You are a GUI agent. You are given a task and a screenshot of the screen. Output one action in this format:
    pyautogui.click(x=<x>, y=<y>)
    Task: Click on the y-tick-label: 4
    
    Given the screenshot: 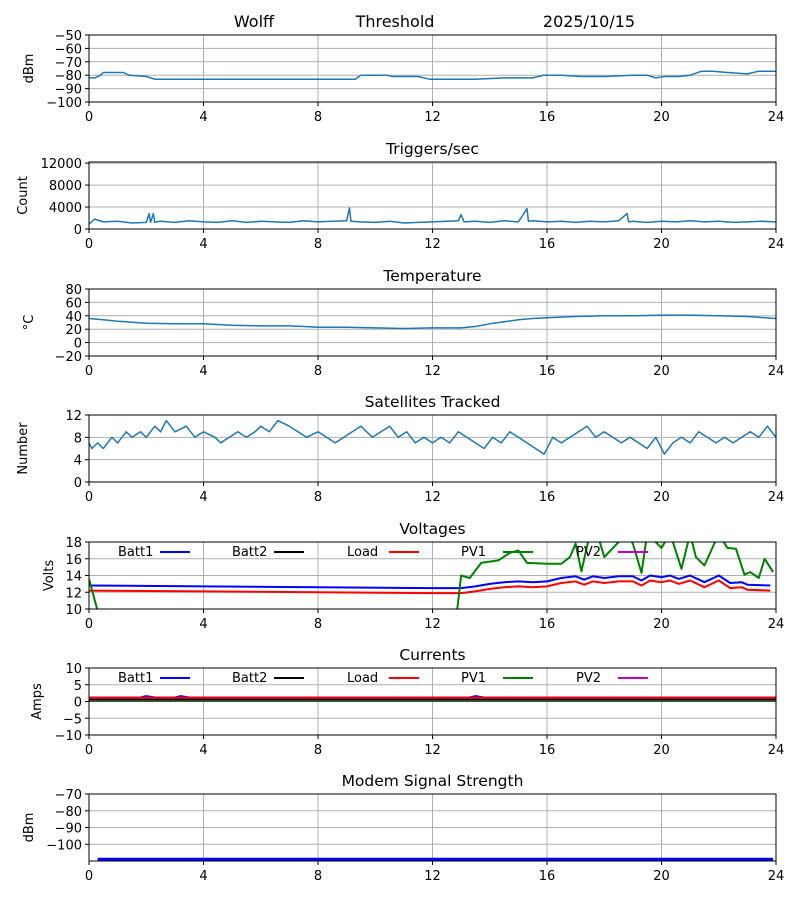 What is the action you would take?
    pyautogui.click(x=78, y=461)
    